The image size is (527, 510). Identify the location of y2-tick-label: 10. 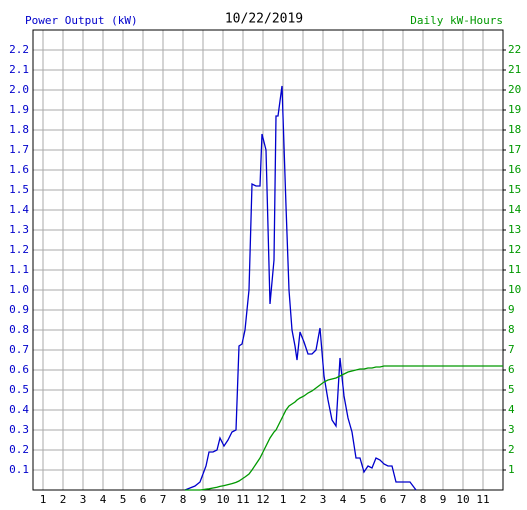
(514, 289).